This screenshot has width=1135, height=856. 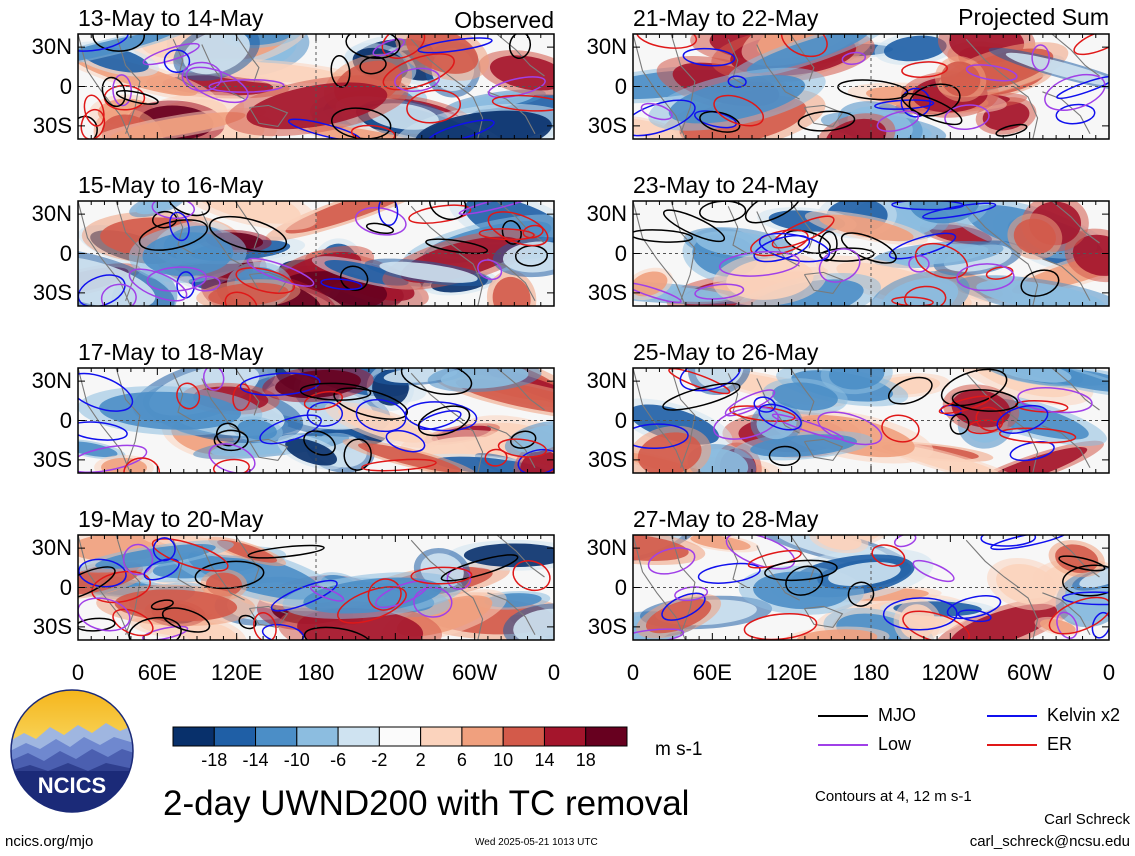 I want to click on projected-label: Projected Sum, so click(x=1033, y=17).